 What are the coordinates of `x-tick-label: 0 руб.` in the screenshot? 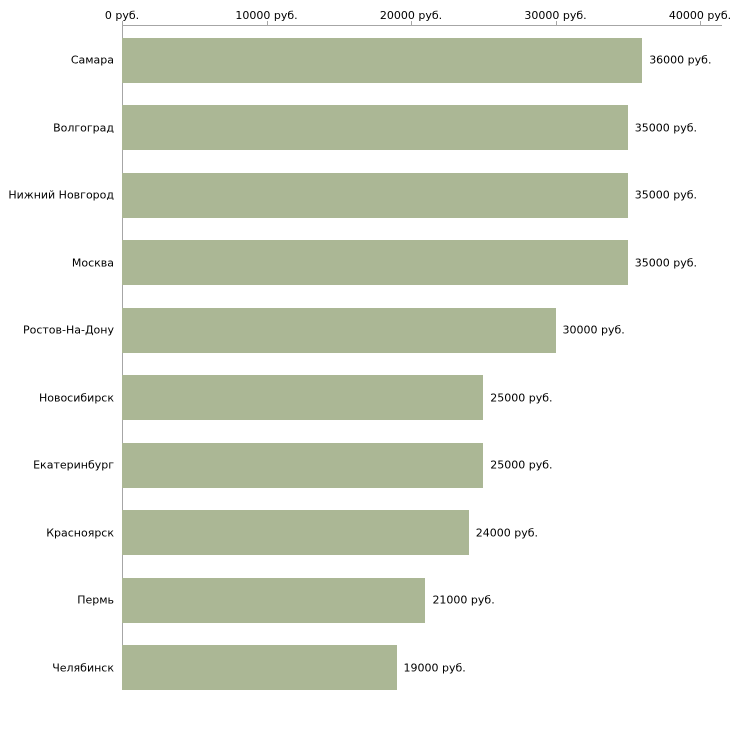 It's located at (122, 15).